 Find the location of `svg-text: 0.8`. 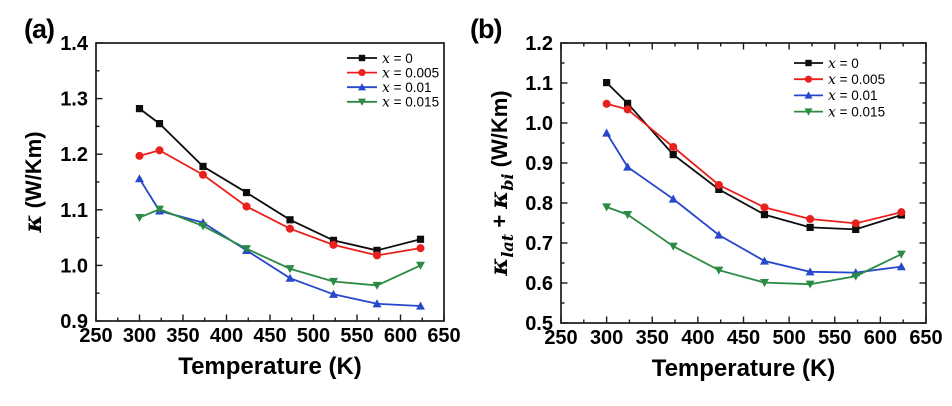

svg-text: 0.8 is located at coordinates (539, 204).